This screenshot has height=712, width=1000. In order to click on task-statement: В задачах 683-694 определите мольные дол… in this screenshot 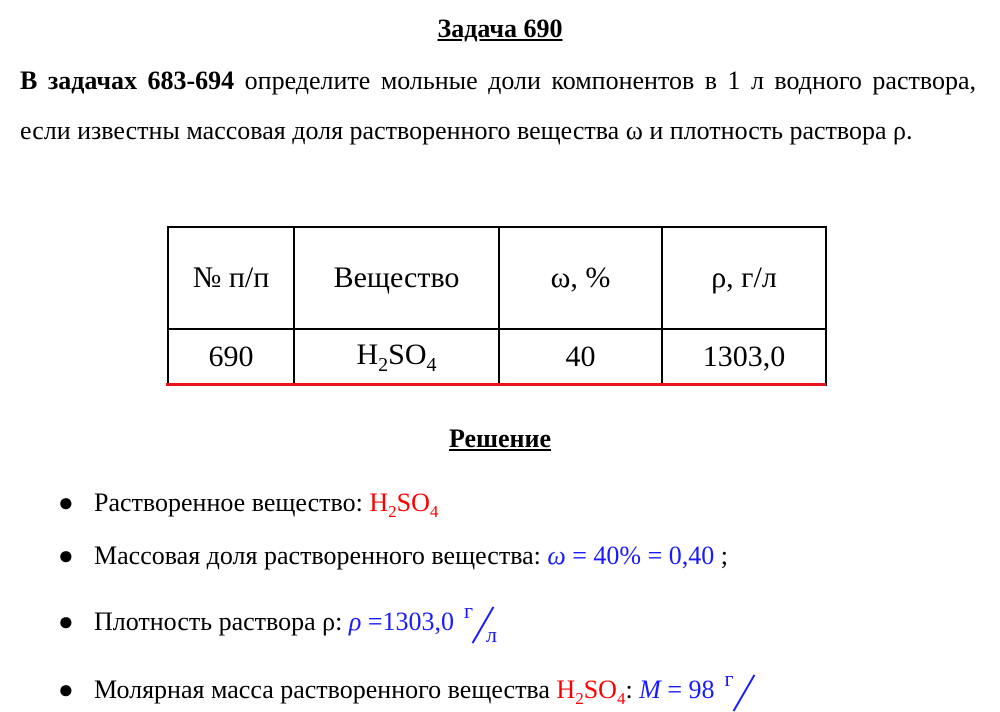, I will do `click(498, 106)`.